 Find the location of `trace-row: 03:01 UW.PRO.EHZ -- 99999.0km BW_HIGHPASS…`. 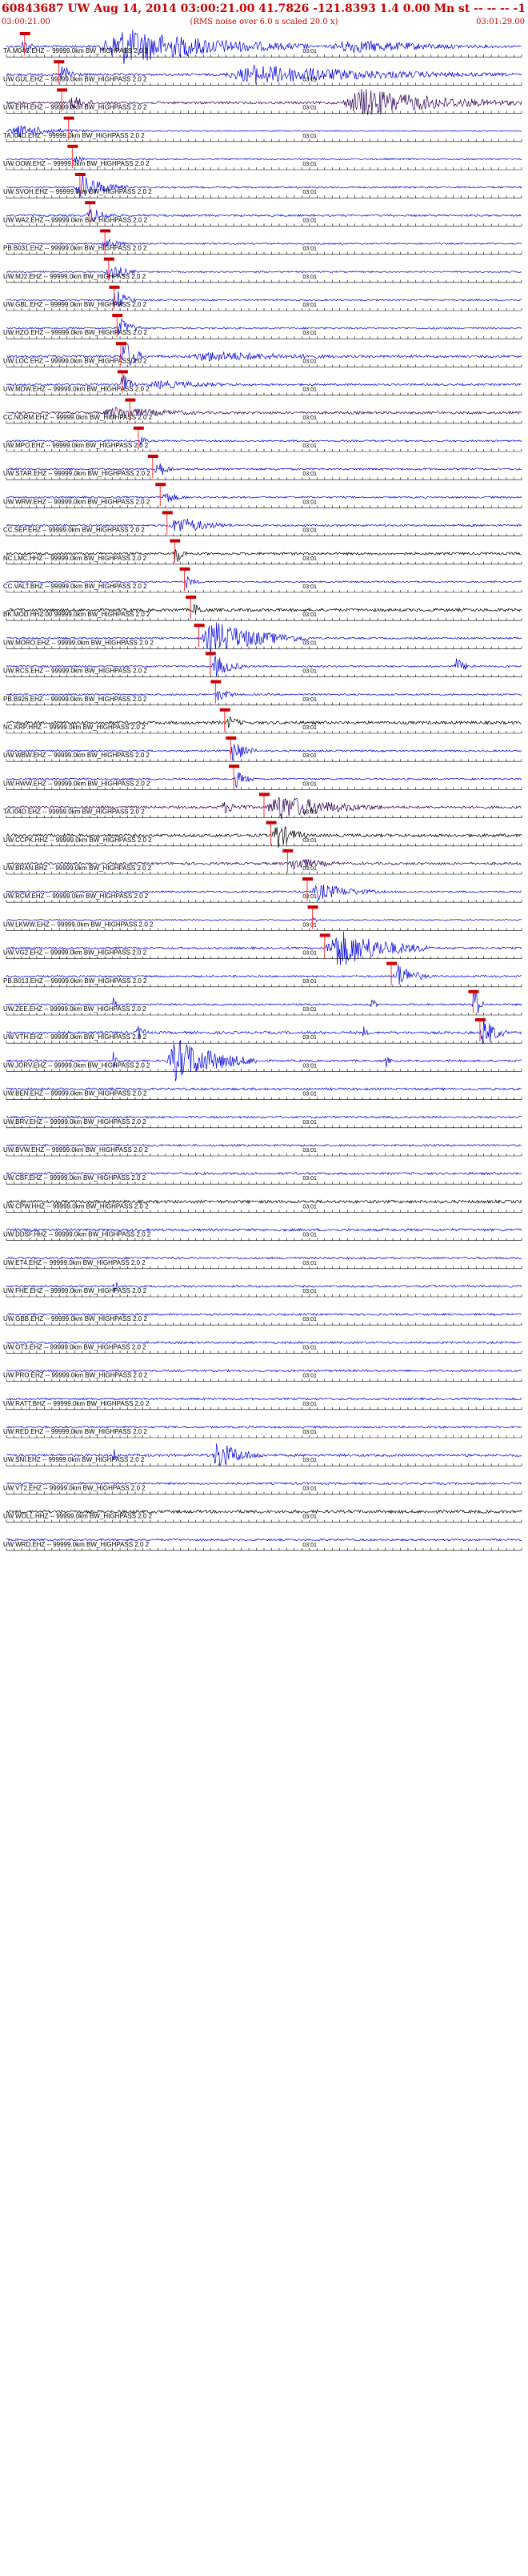

trace-row: 03:01 UW.PRO.EHZ -- 99999.0km BW_HIGHPASS… is located at coordinates (262, 1375).